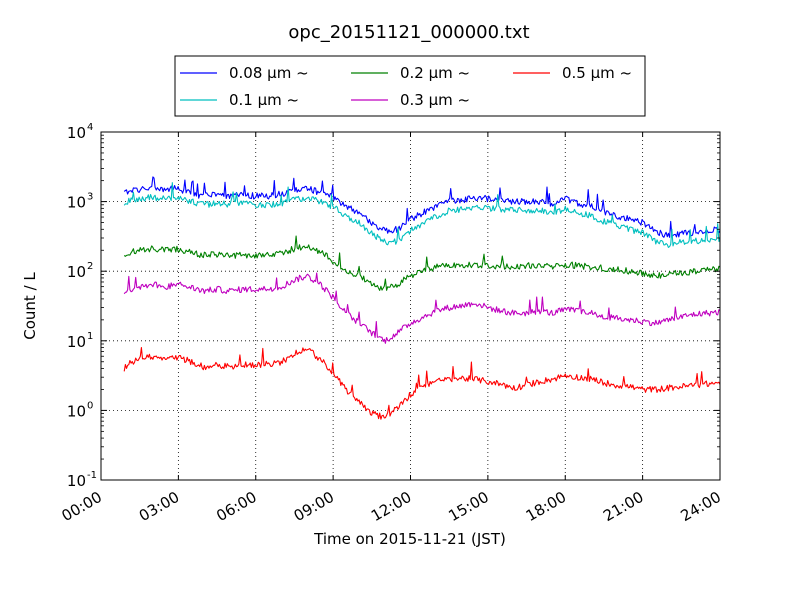 The height and width of the screenshot is (600, 800). What do you see at coordinates (435, 73) in the screenshot?
I see `legend-label: 0.2 μm ~` at bounding box center [435, 73].